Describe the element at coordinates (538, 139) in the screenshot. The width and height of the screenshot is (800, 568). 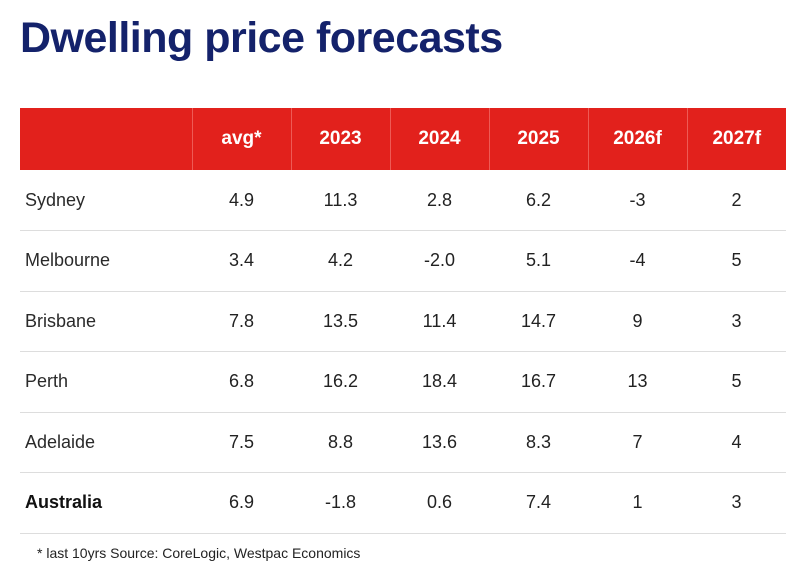
I see `column-header-2025: 2025` at that location.